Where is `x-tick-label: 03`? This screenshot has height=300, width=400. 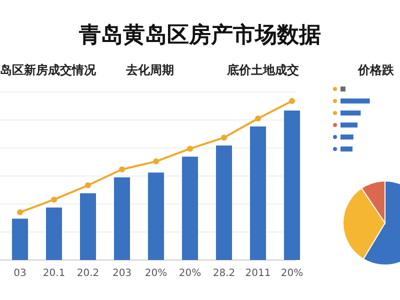 x-tick-label: 03 is located at coordinates (20, 273).